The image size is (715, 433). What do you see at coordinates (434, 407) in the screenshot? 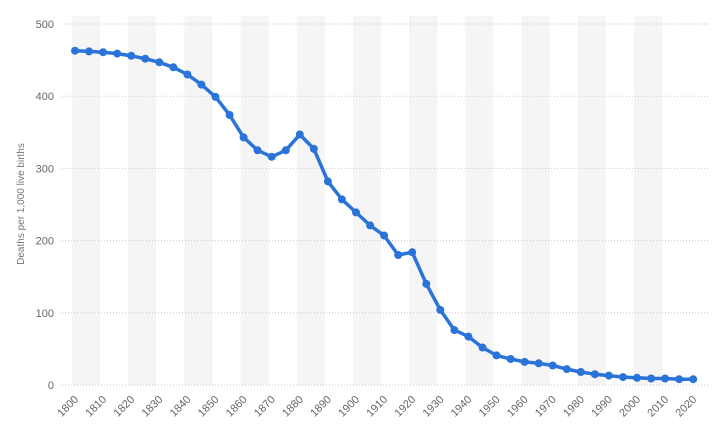
I see `x-tick-label: 1930` at bounding box center [434, 407].